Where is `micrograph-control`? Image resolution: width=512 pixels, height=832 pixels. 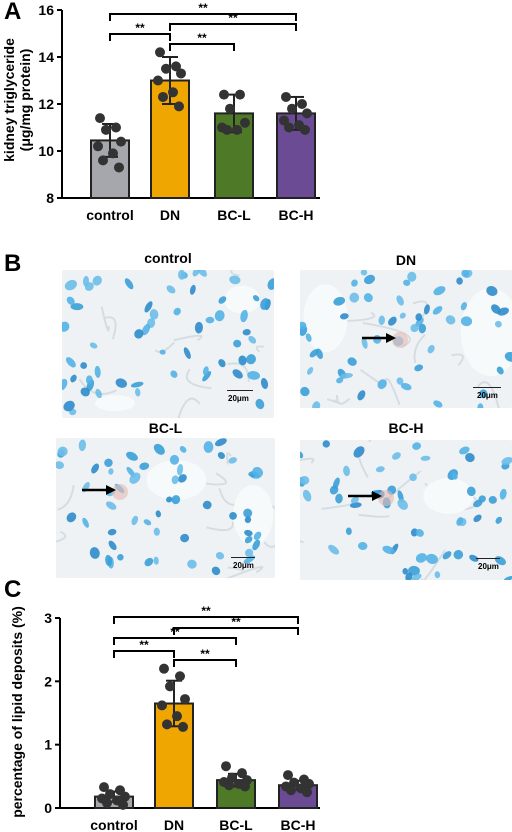 micrograph-control is located at coordinates (168, 344).